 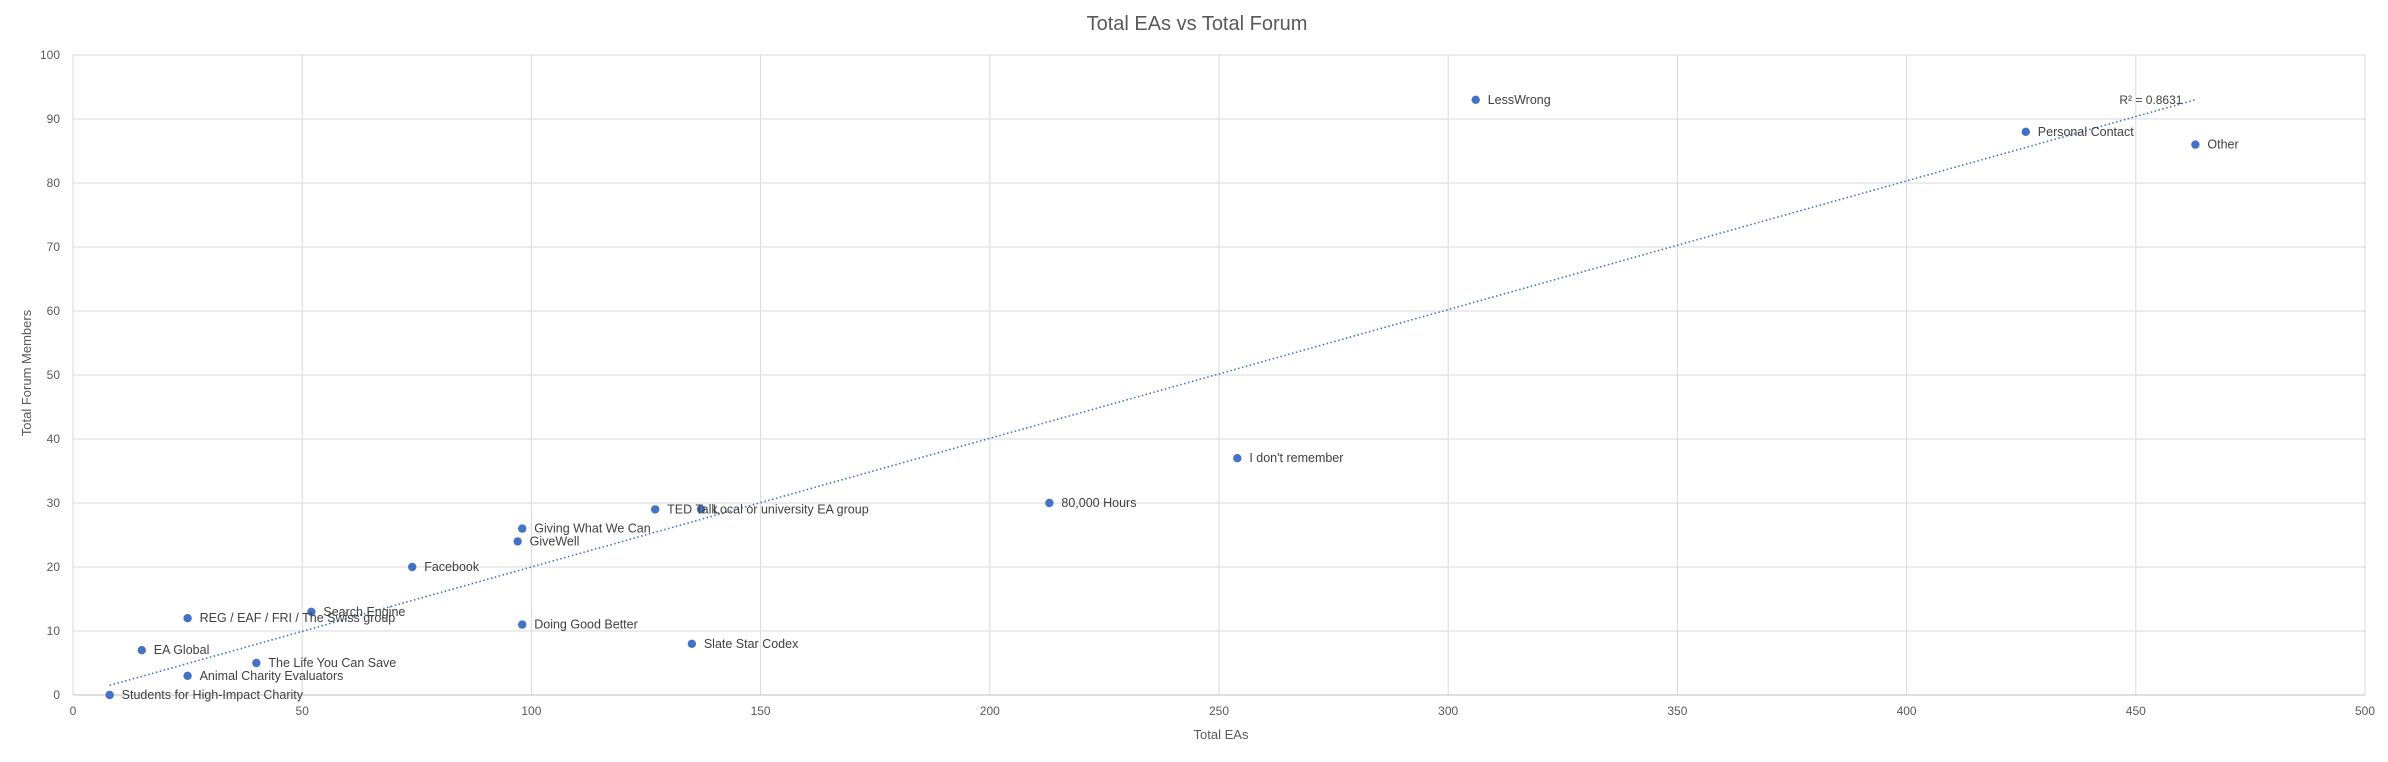 I want to click on data-point-label: Slate Star Codex, so click(x=751, y=644).